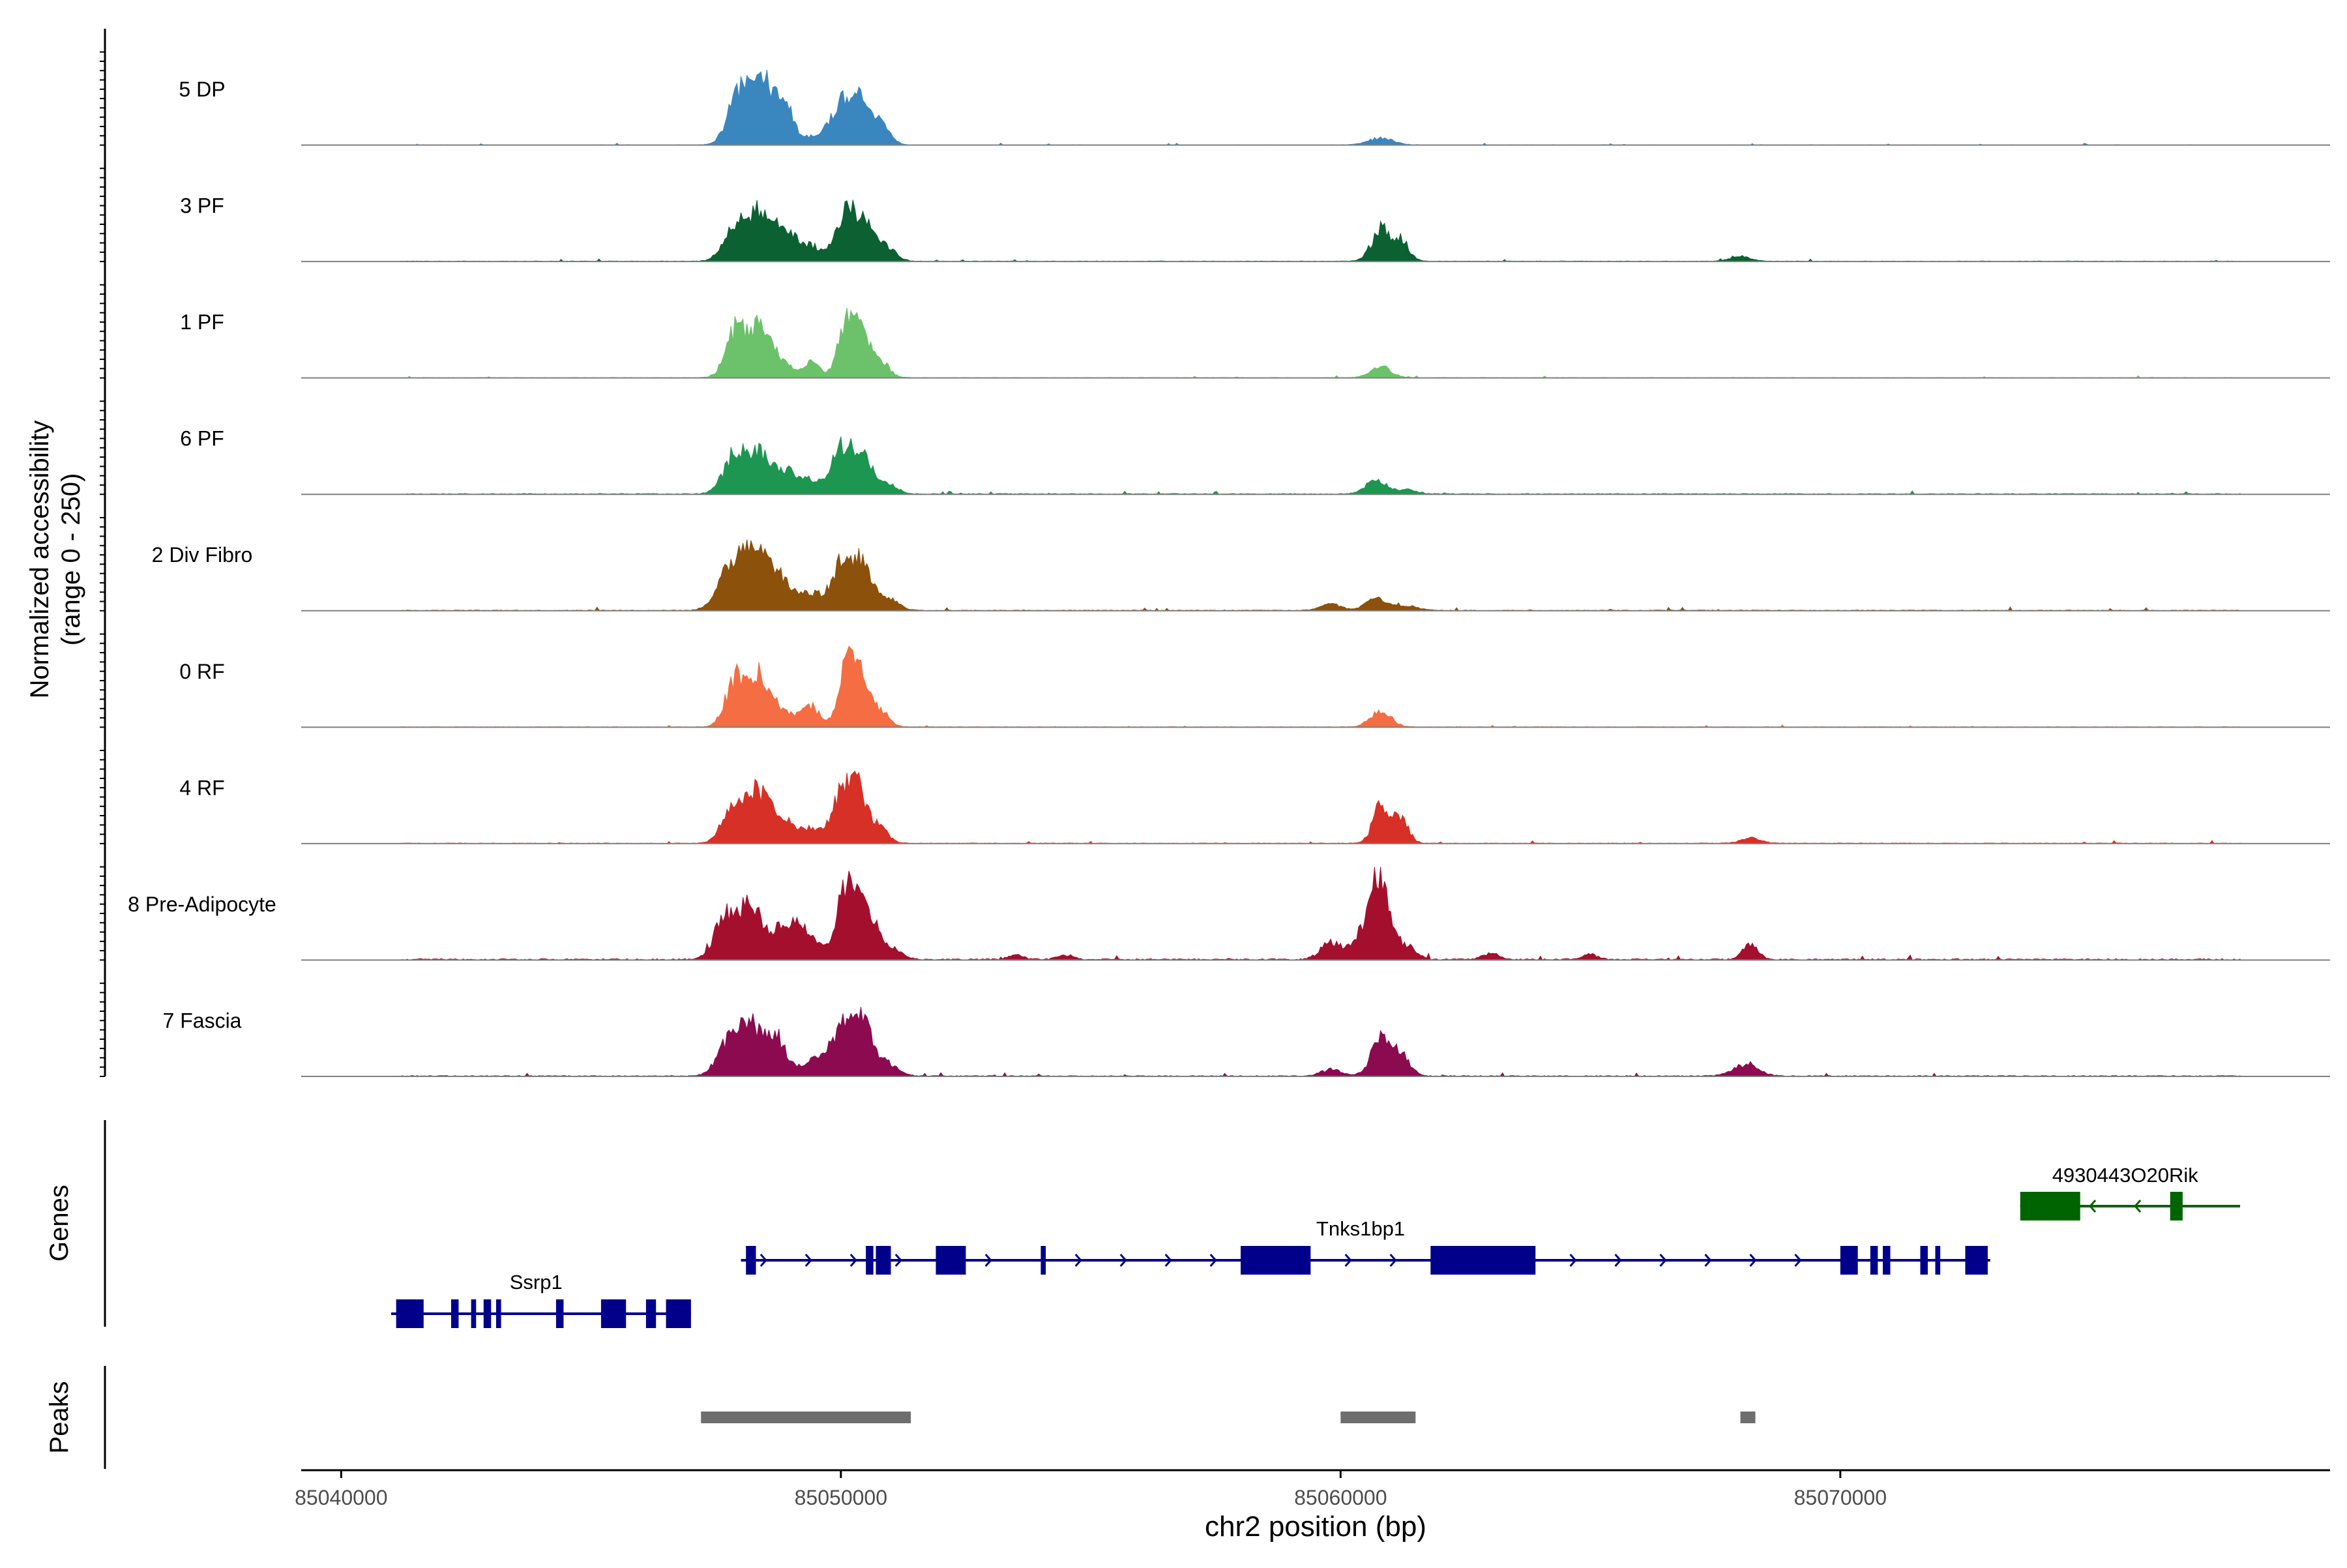  I want to click on peaks-label: Peaks, so click(59, 1417).